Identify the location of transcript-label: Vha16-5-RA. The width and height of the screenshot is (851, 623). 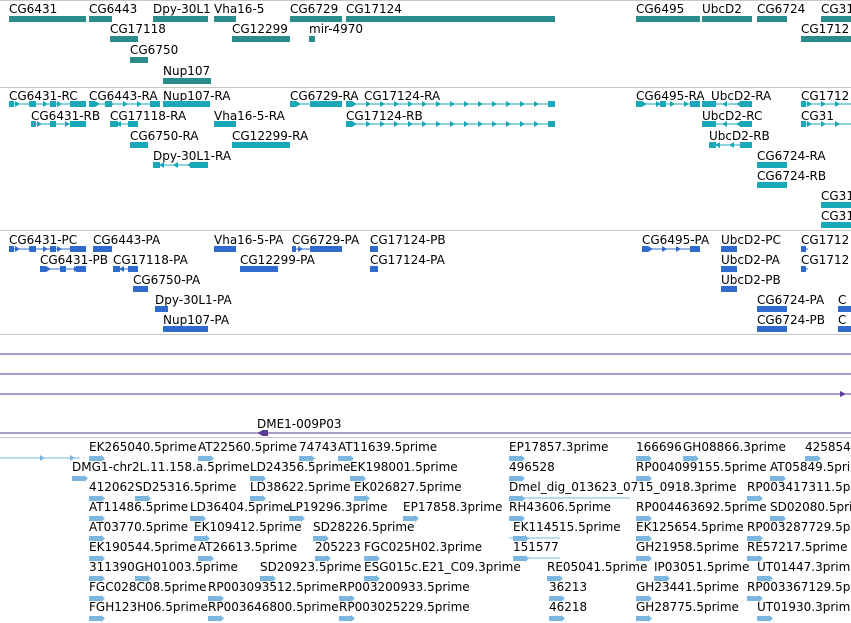
(249, 116).